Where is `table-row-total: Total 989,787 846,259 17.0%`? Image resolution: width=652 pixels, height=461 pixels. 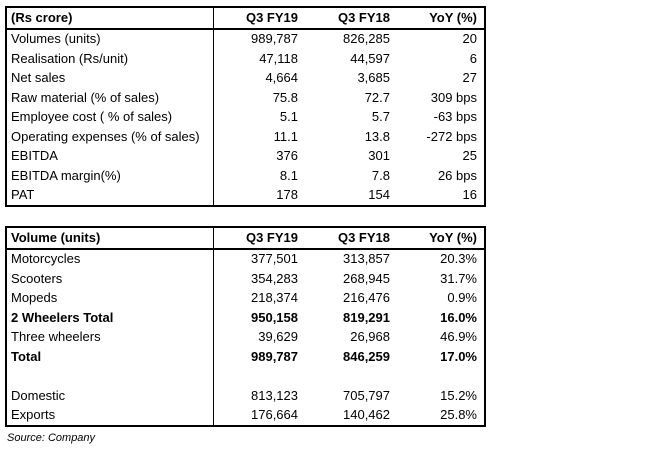 table-row-total: Total 989,787 846,259 17.0% is located at coordinates (245, 357).